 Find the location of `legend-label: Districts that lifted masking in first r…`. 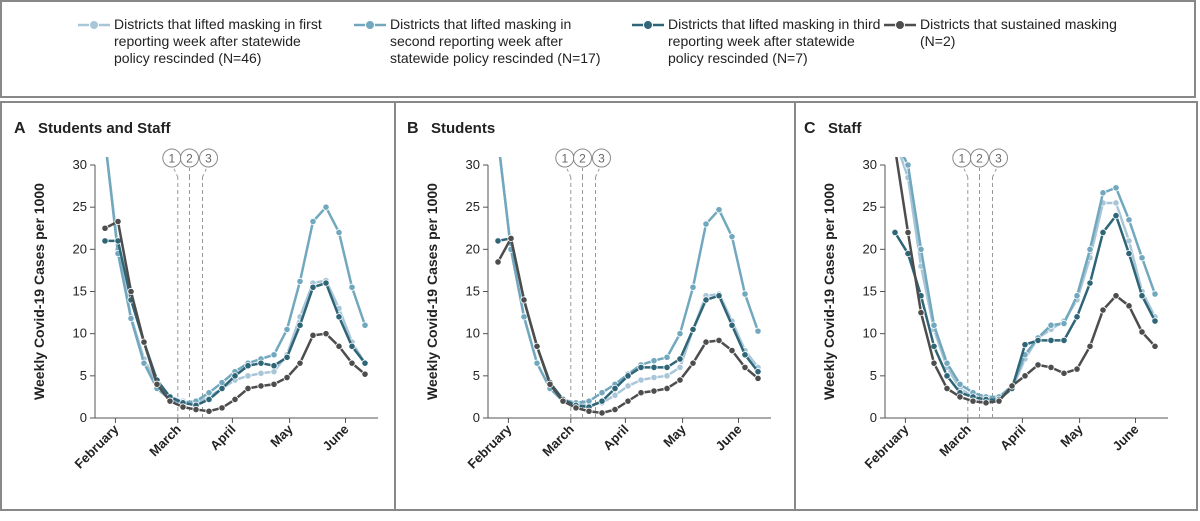

legend-label: Districts that lifted masking in first r… is located at coordinates (218, 41).